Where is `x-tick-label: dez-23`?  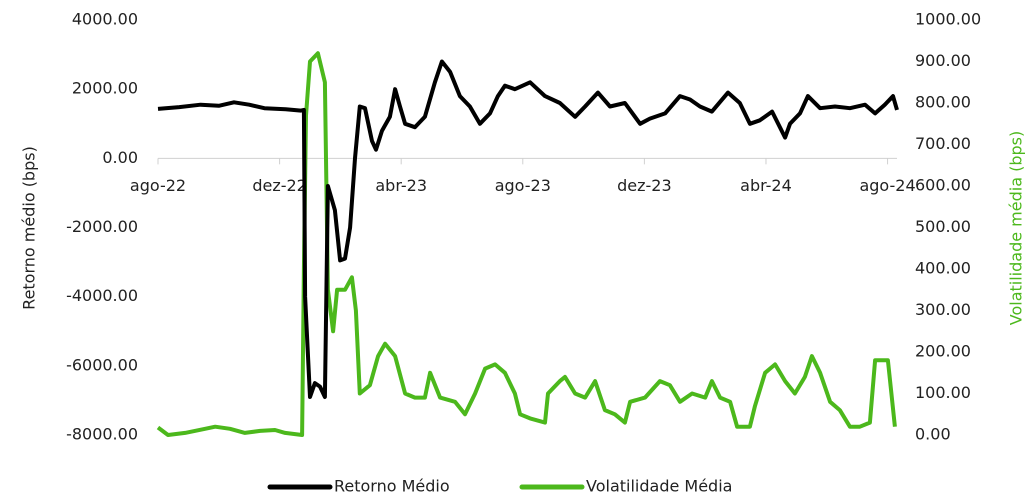 x-tick-label: dez-23 is located at coordinates (644, 185).